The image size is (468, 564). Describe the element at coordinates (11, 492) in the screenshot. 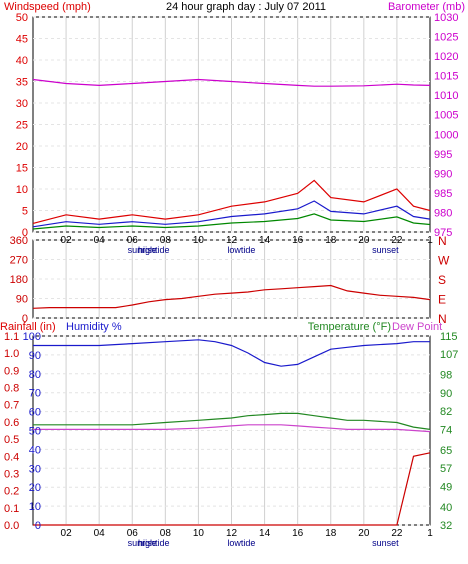

I see `rain-tick-0.2: 0.2` at that location.